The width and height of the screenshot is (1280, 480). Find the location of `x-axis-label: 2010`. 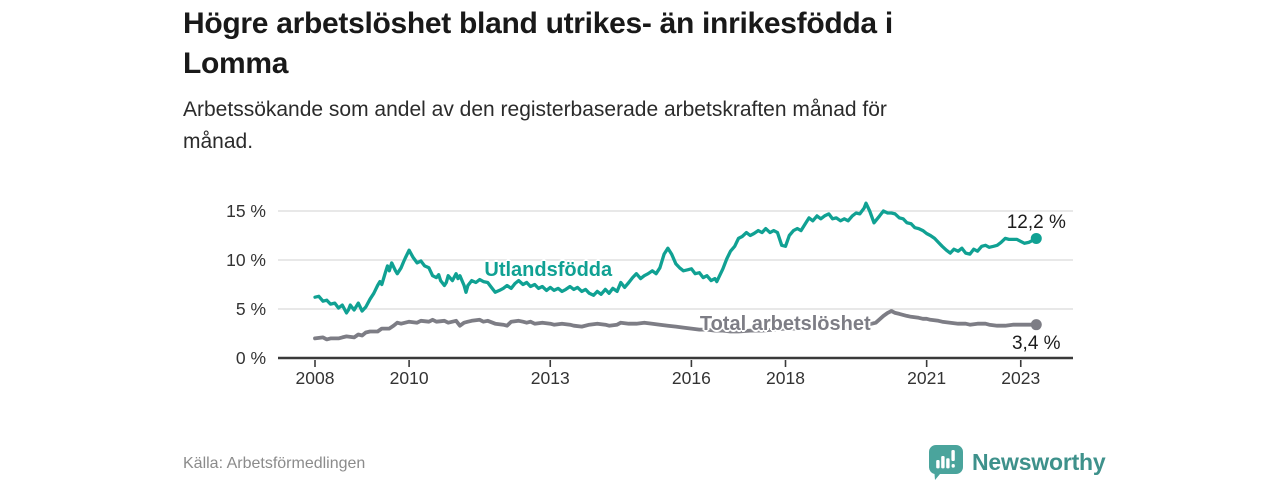

x-axis-label: 2010 is located at coordinates (409, 378).